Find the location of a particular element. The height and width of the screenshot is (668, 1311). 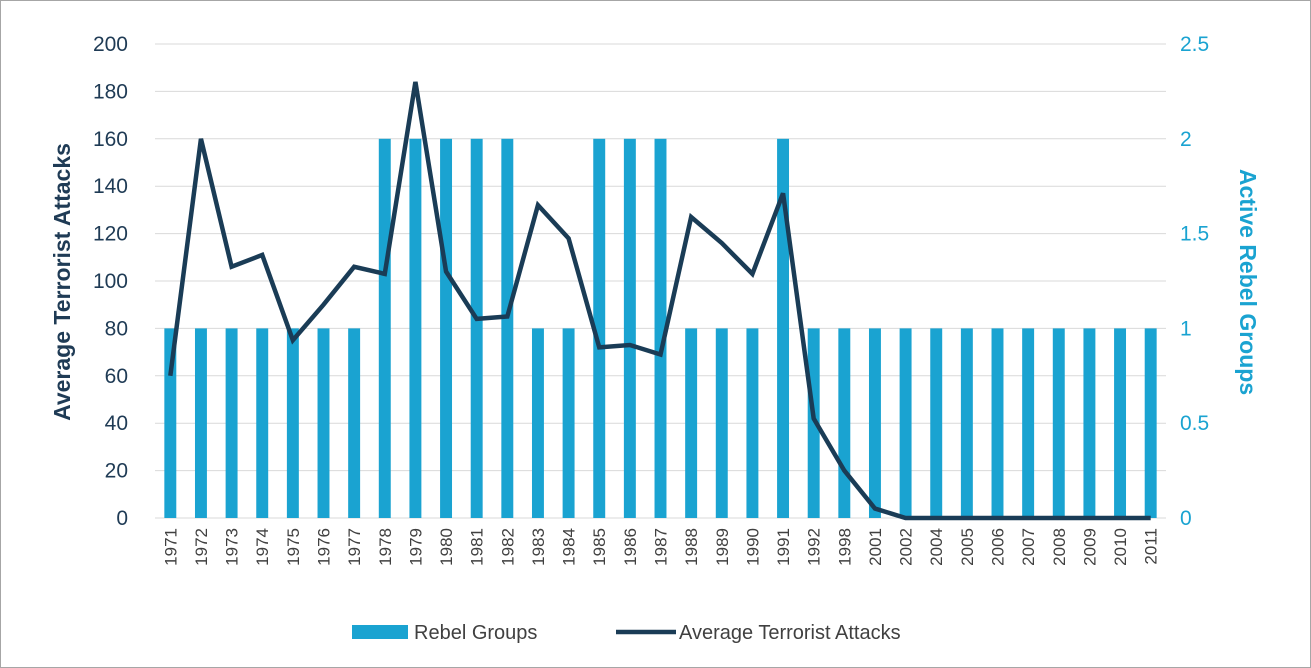

x-tick-label: 1992 is located at coordinates (814, 547).